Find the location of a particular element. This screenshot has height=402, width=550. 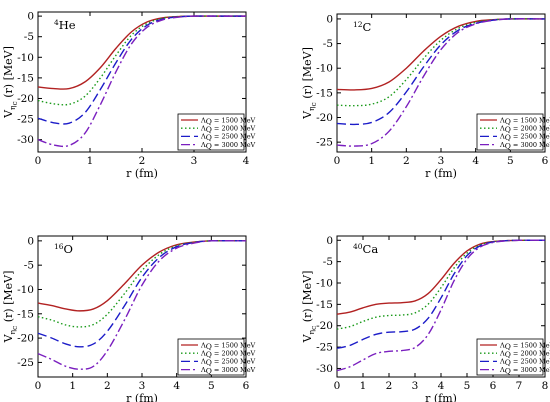

nucleus-label: 12C is located at coordinates (362, 27).